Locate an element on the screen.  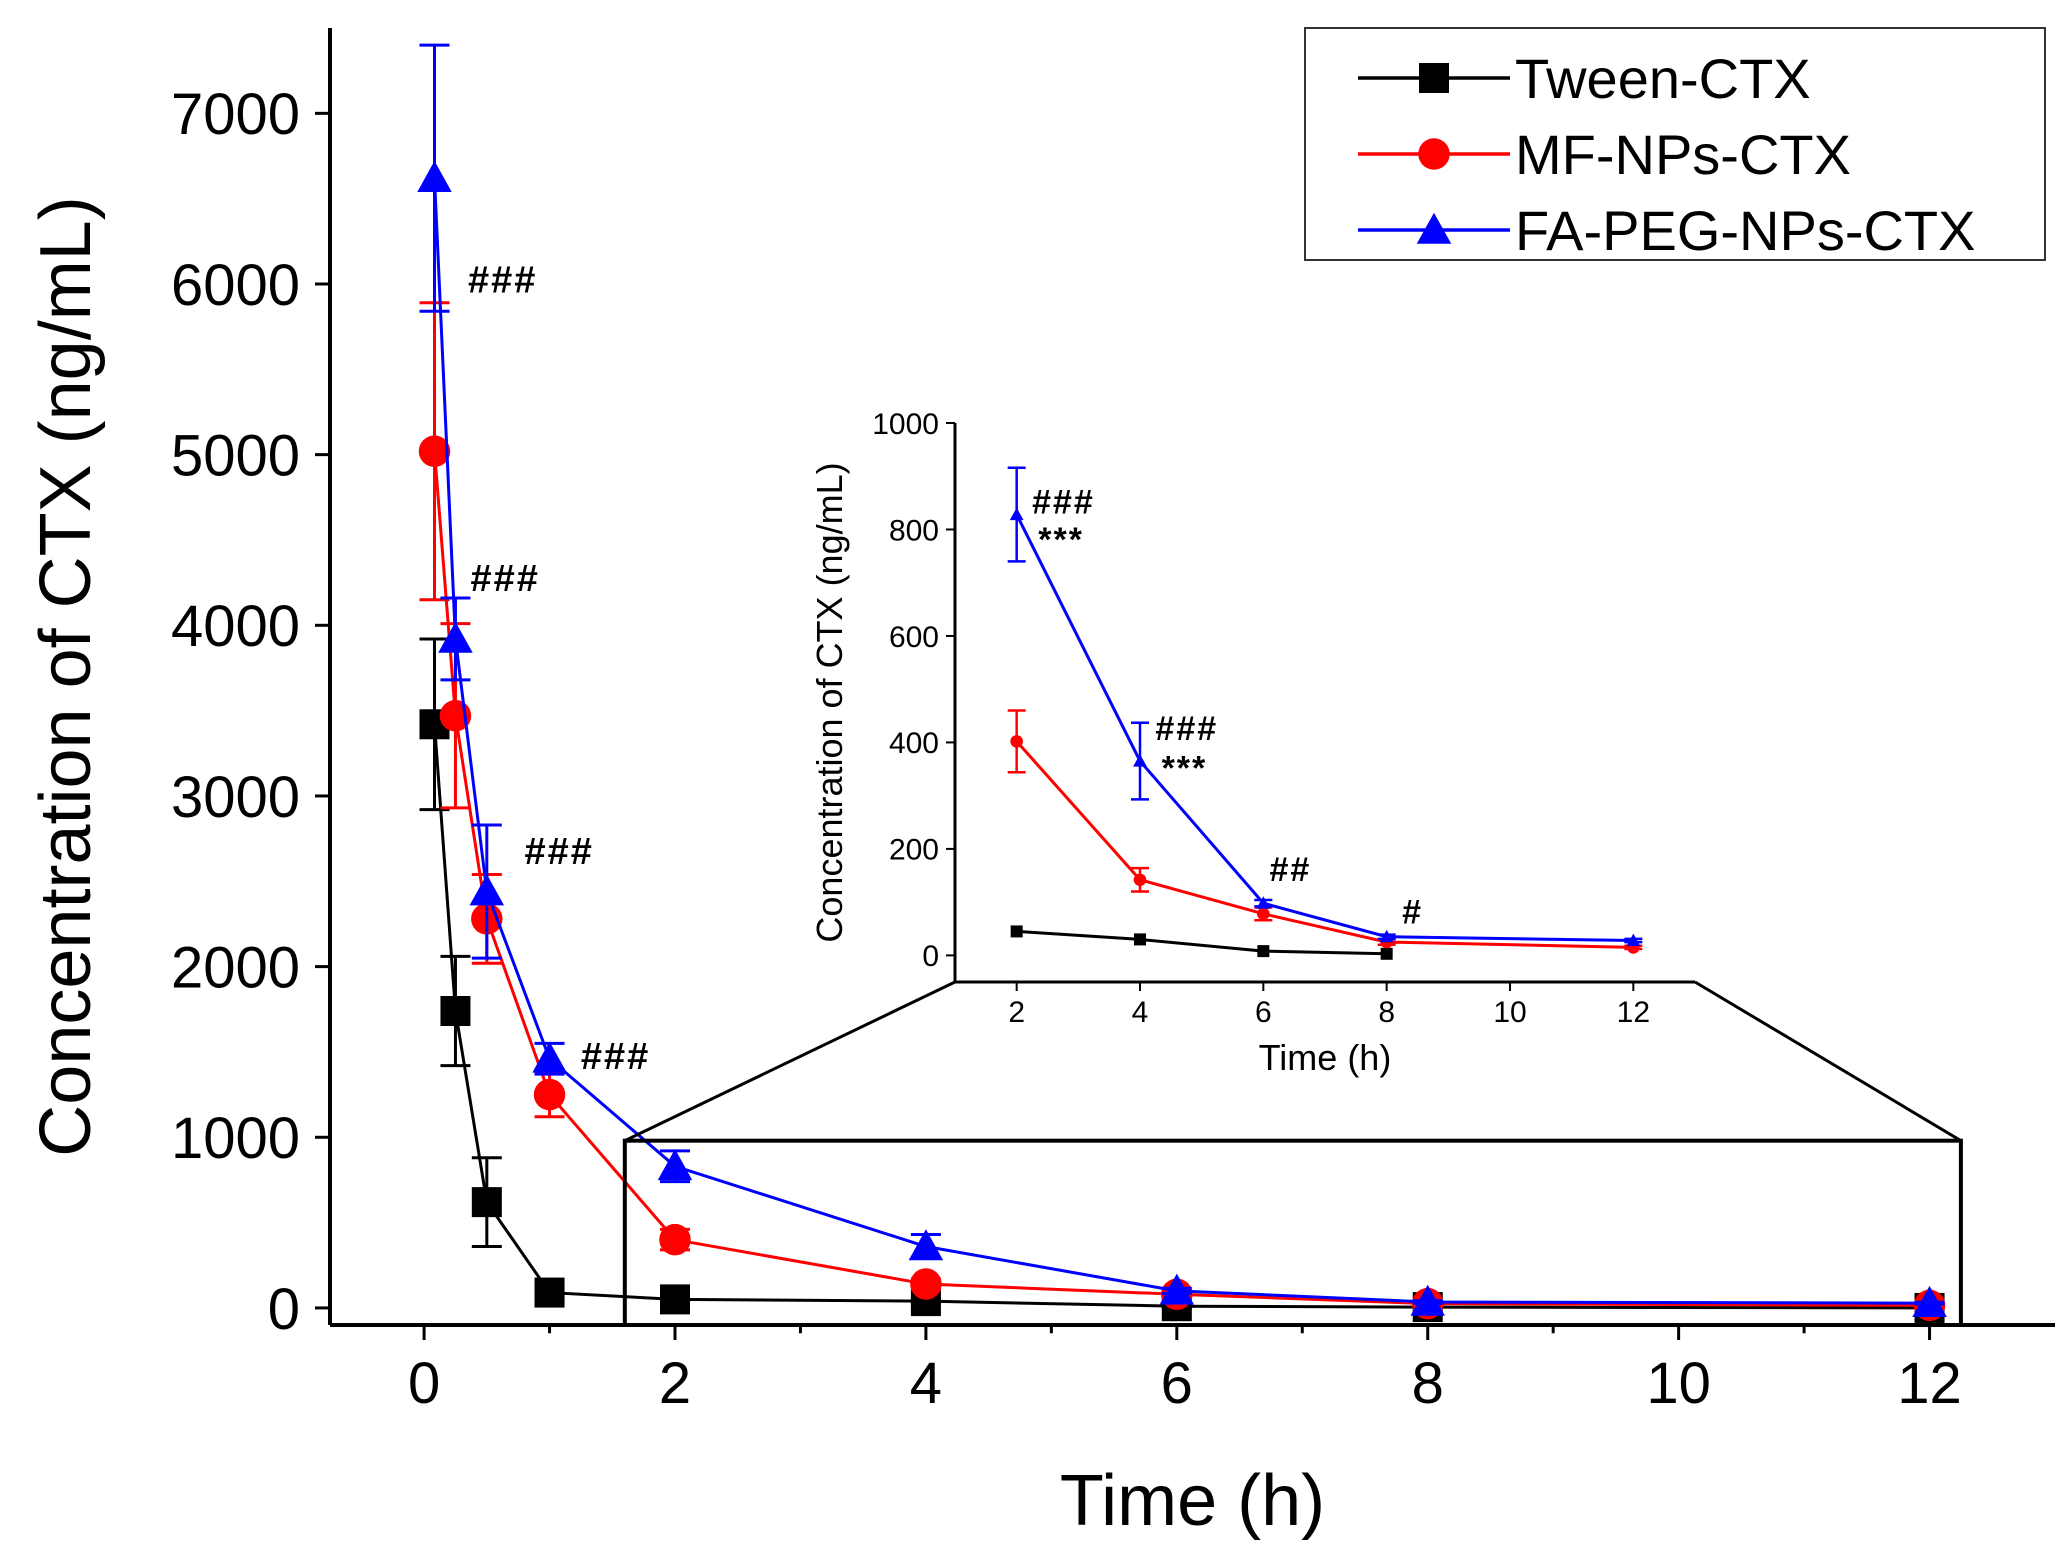
legend: Tween-CTX MF-NPs-CTX FA-PEG-NPs-CTX is located at coordinates (1675, 144).